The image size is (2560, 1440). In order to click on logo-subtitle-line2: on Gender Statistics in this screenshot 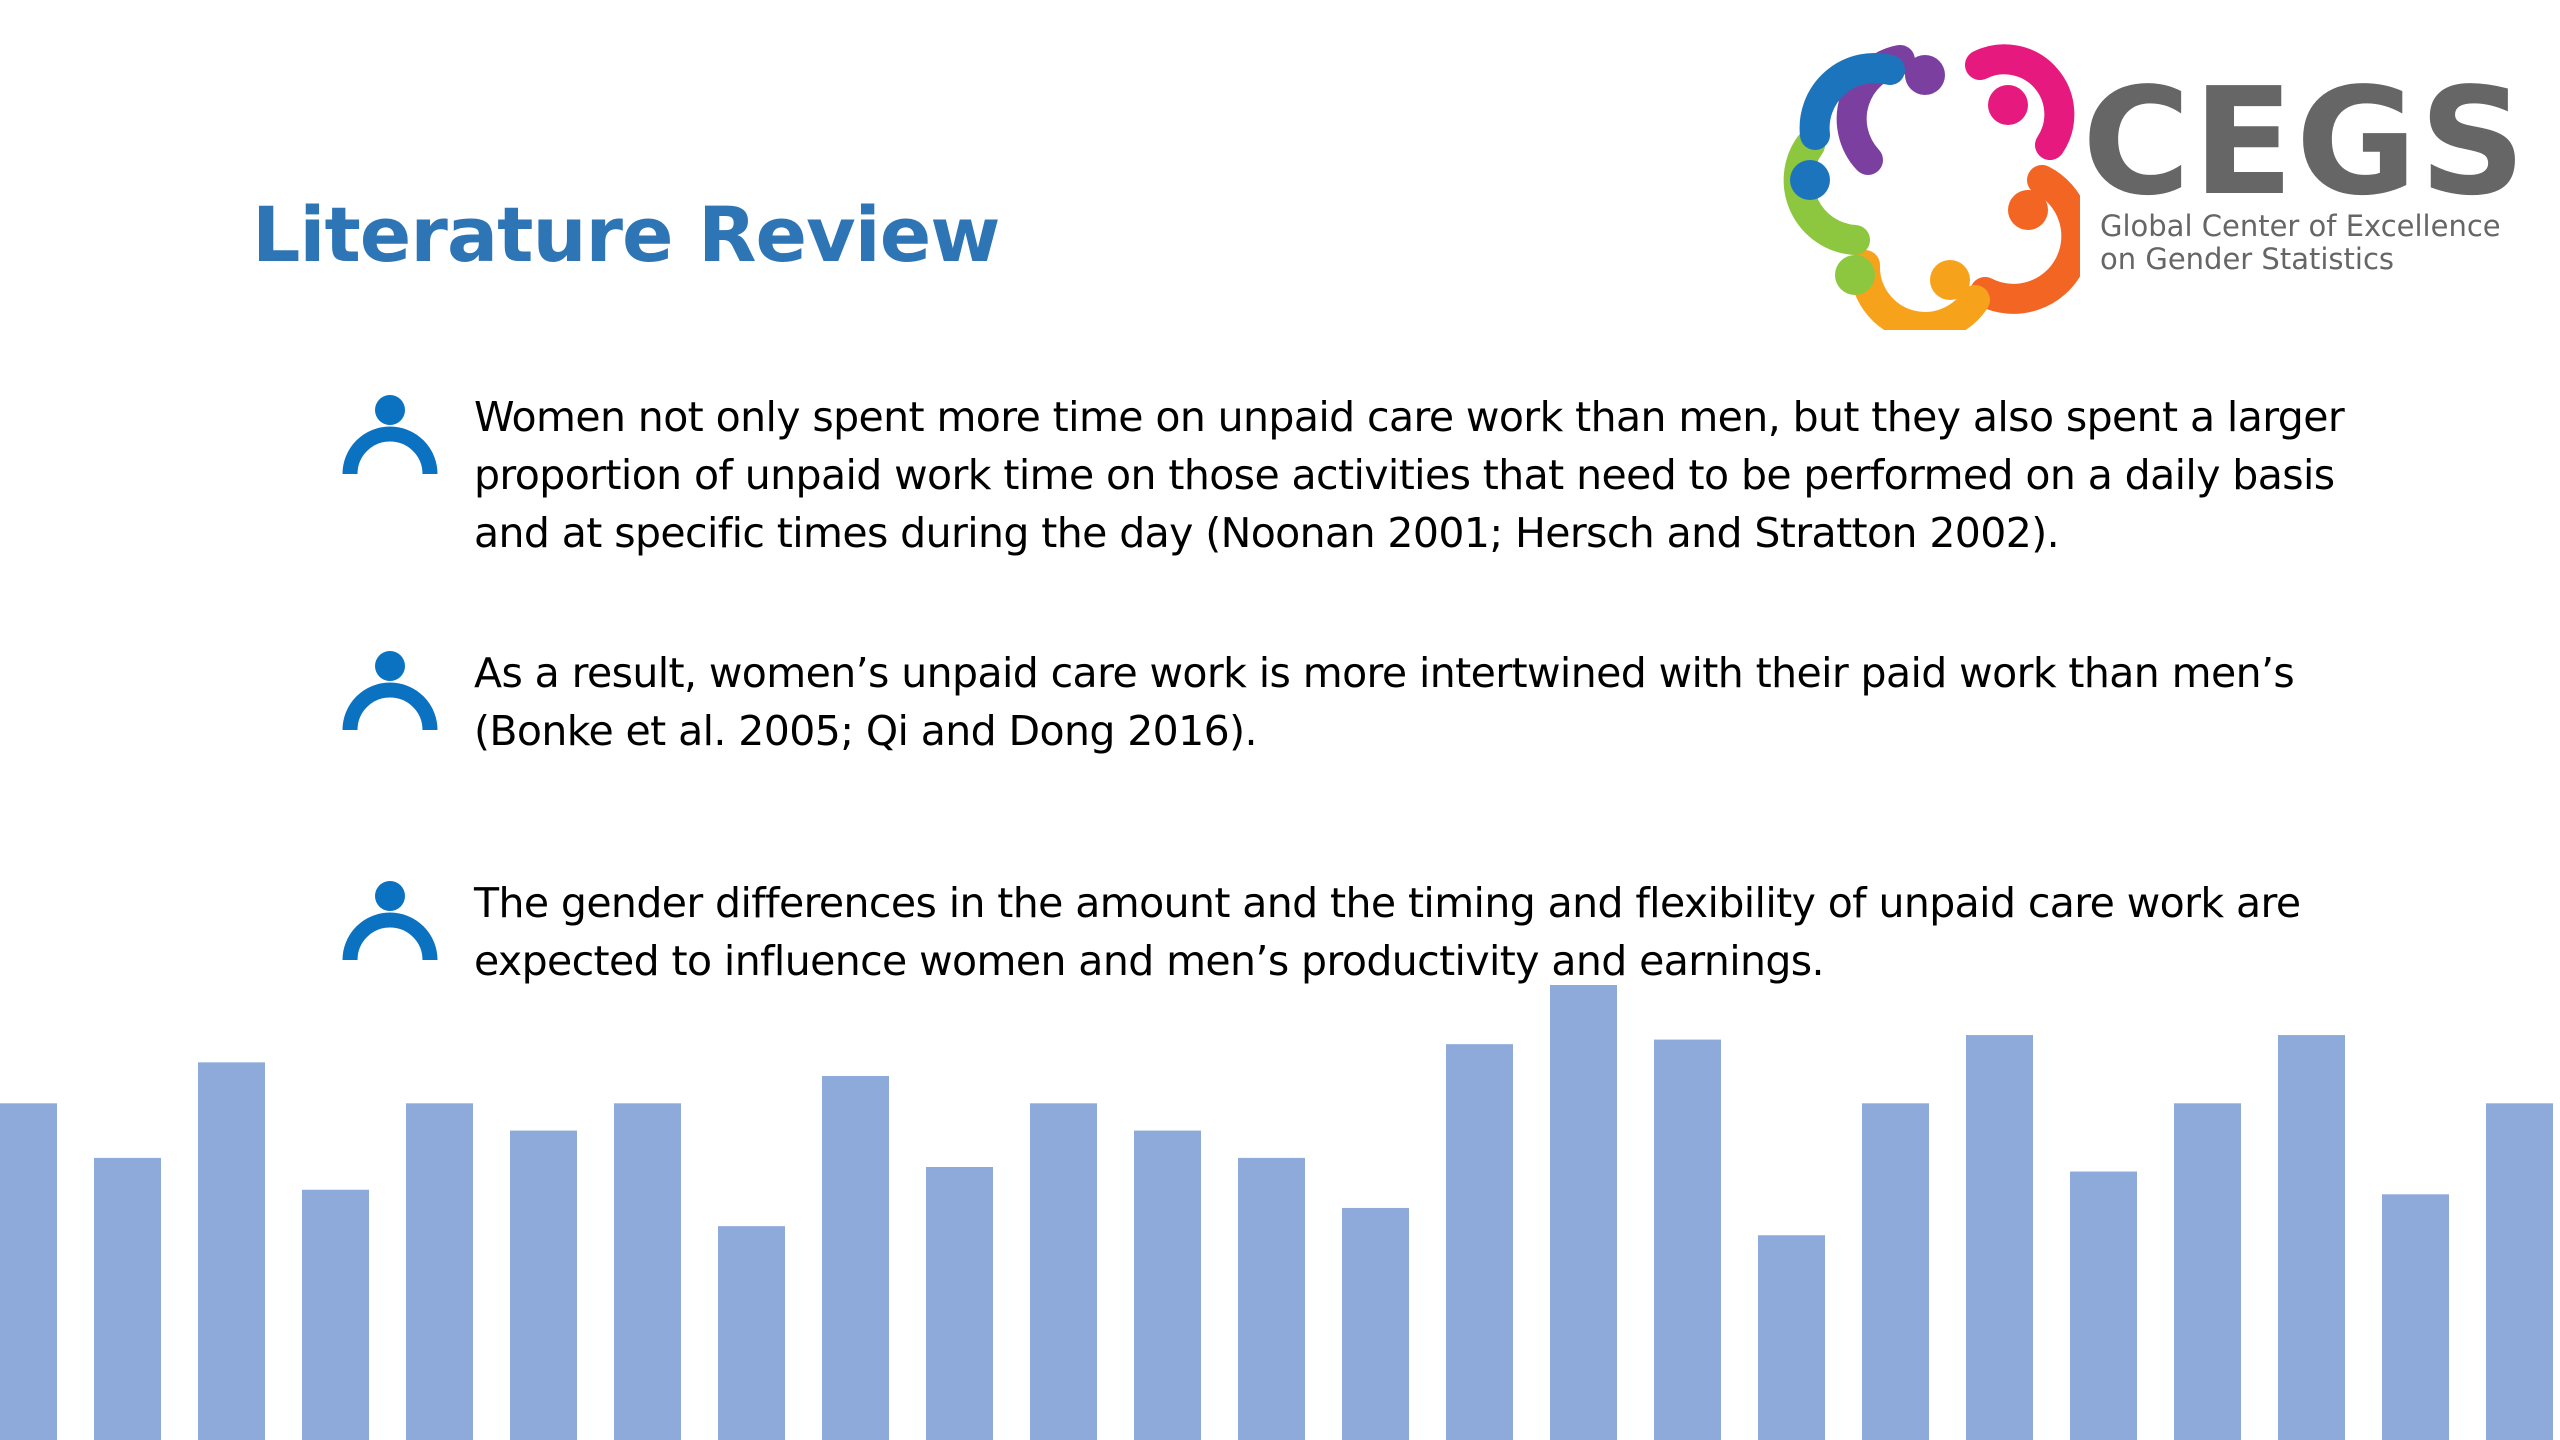, I will do `click(2247, 259)`.